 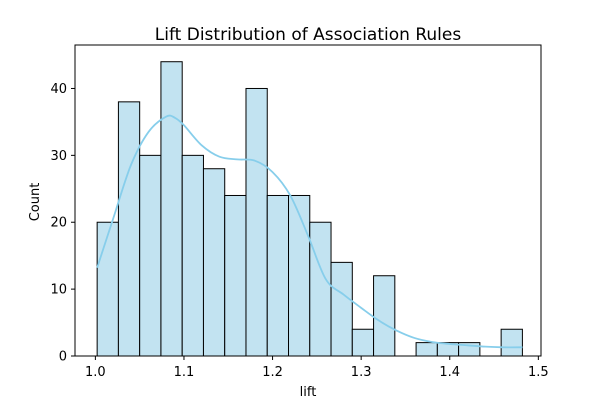 I want to click on x-axis-ticks: 1.0 1.1 1.2 1.3 1.4 1.5, so click(x=317, y=368).